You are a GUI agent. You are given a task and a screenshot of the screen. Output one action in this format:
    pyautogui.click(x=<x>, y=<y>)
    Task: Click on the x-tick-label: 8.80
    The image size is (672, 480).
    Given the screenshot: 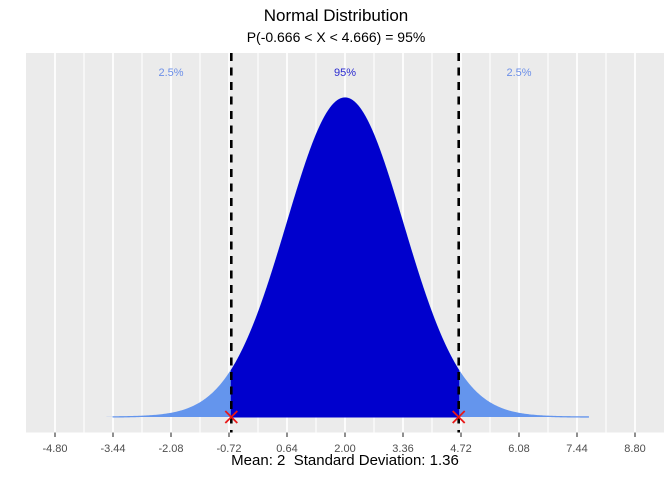 What is the action you would take?
    pyautogui.click(x=634, y=449)
    